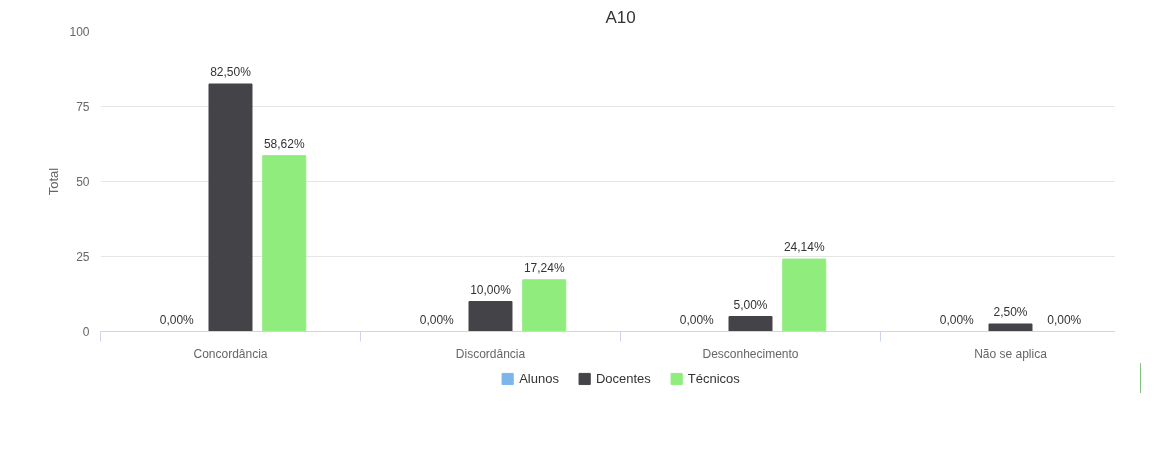 The image size is (1163, 454). What do you see at coordinates (83, 107) in the screenshot?
I see `y-tick-label: 75` at bounding box center [83, 107].